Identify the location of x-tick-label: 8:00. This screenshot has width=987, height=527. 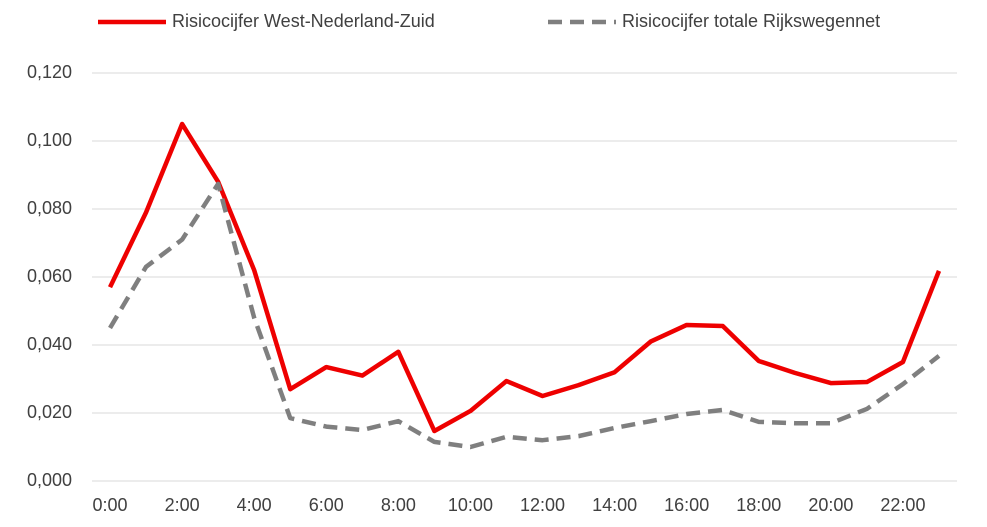
(398, 505).